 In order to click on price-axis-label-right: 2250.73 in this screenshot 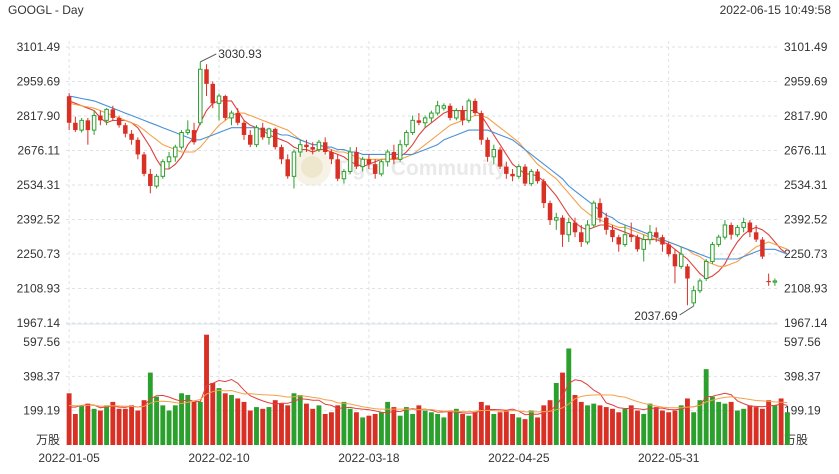, I will do `click(806, 254)`.